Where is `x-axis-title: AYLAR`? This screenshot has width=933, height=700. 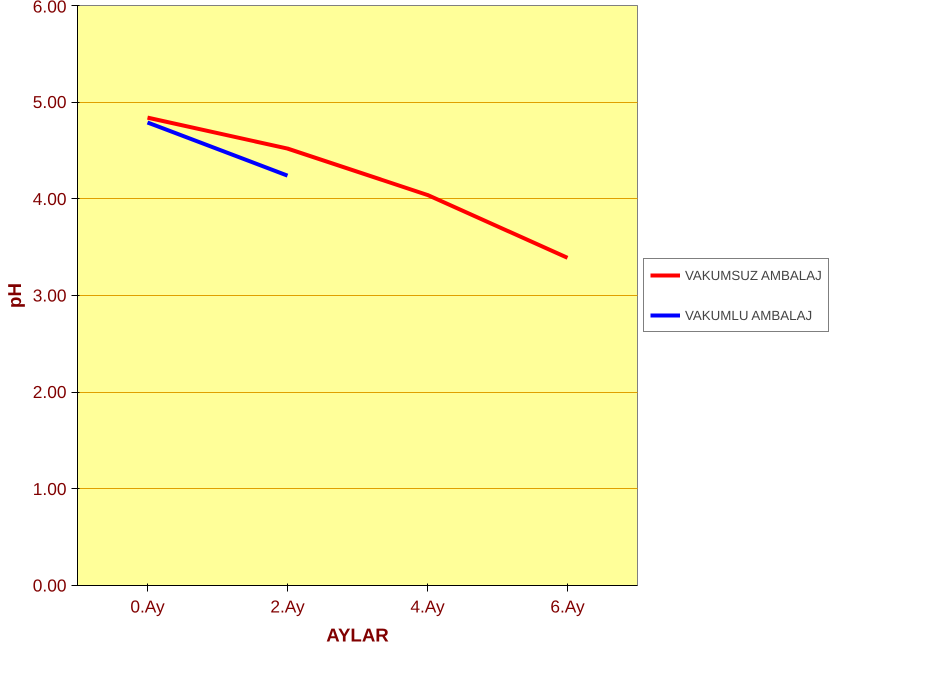
x-axis-title: AYLAR is located at coordinates (358, 635).